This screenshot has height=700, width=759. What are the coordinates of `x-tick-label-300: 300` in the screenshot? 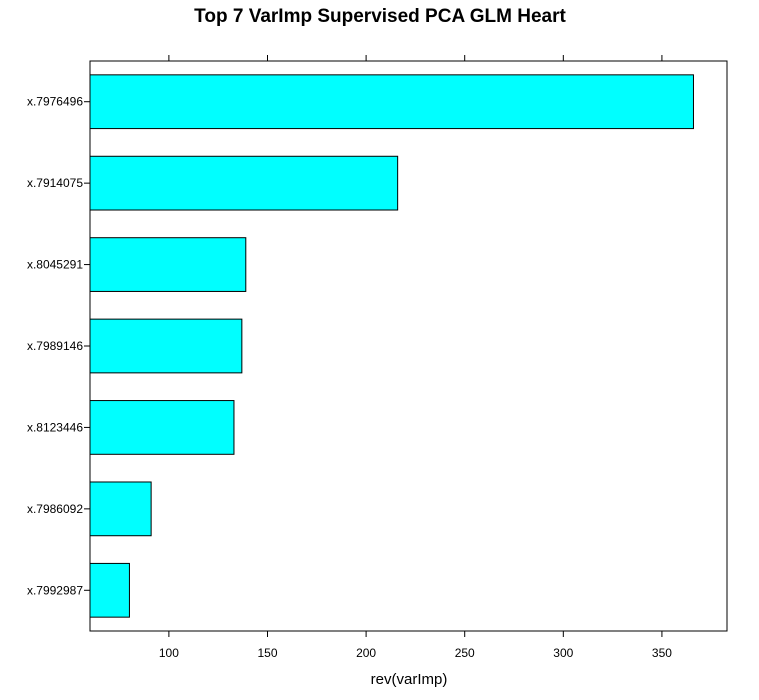 It's located at (563, 653).